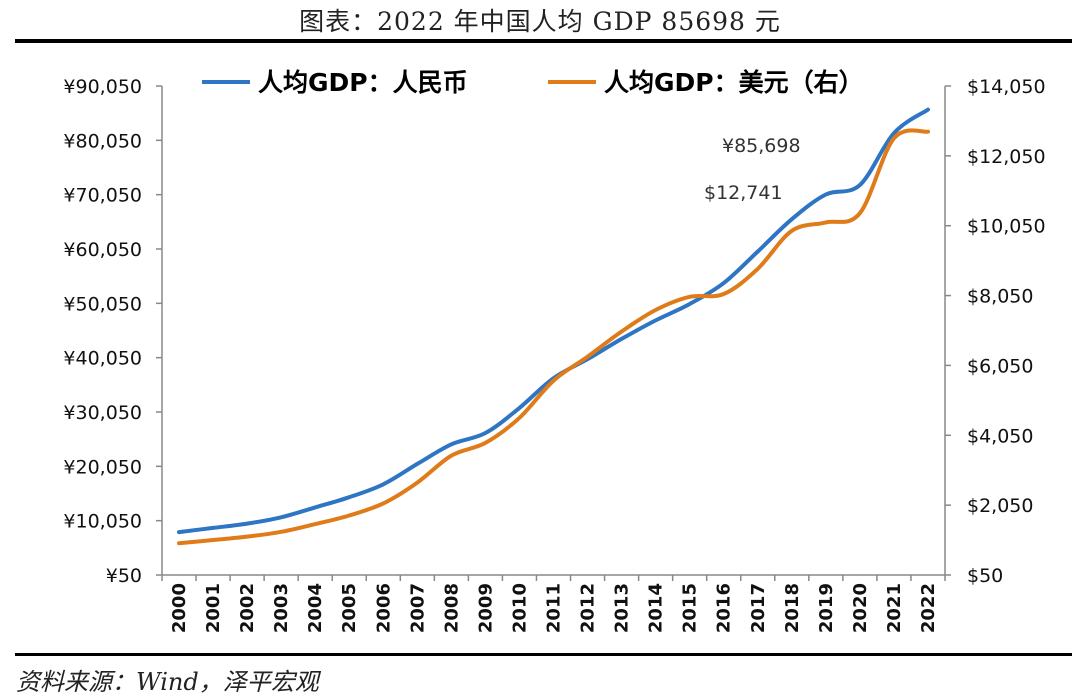  What do you see at coordinates (985, 576) in the screenshot?
I see `right-tick-label: $50` at bounding box center [985, 576].